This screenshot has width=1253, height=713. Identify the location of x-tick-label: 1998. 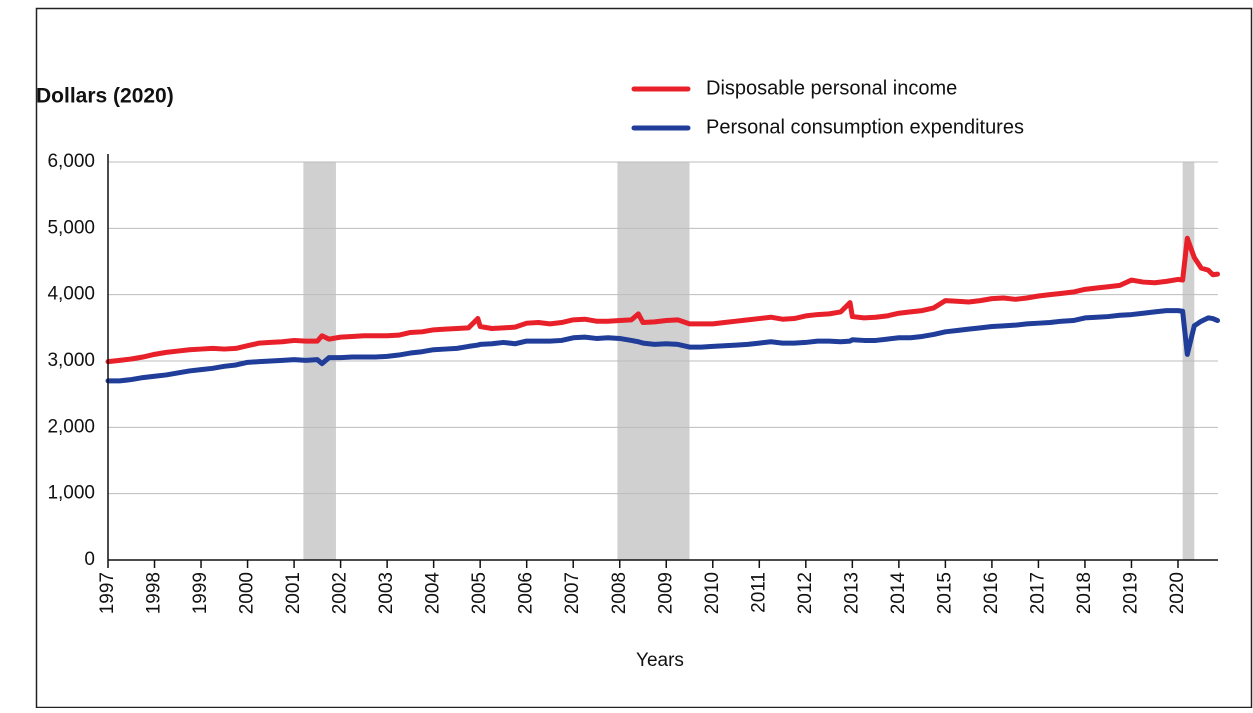
(154, 593).